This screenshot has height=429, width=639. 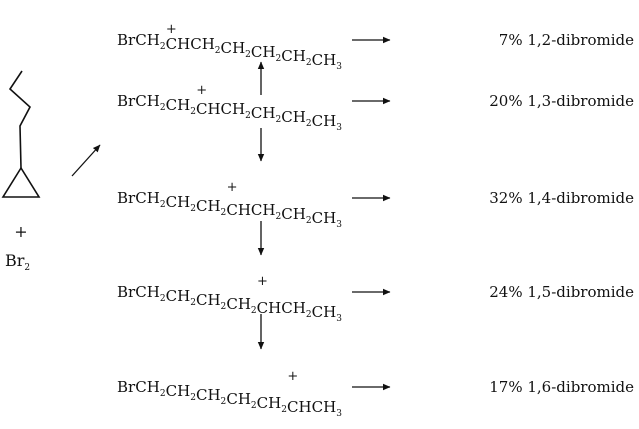 I want to click on butylcyclopropane-structure, so click(x=21, y=134).